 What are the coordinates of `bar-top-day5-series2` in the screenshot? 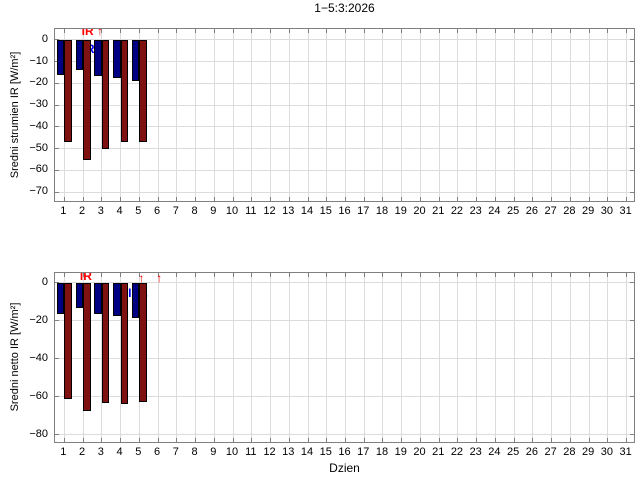 It's located at (143, 91).